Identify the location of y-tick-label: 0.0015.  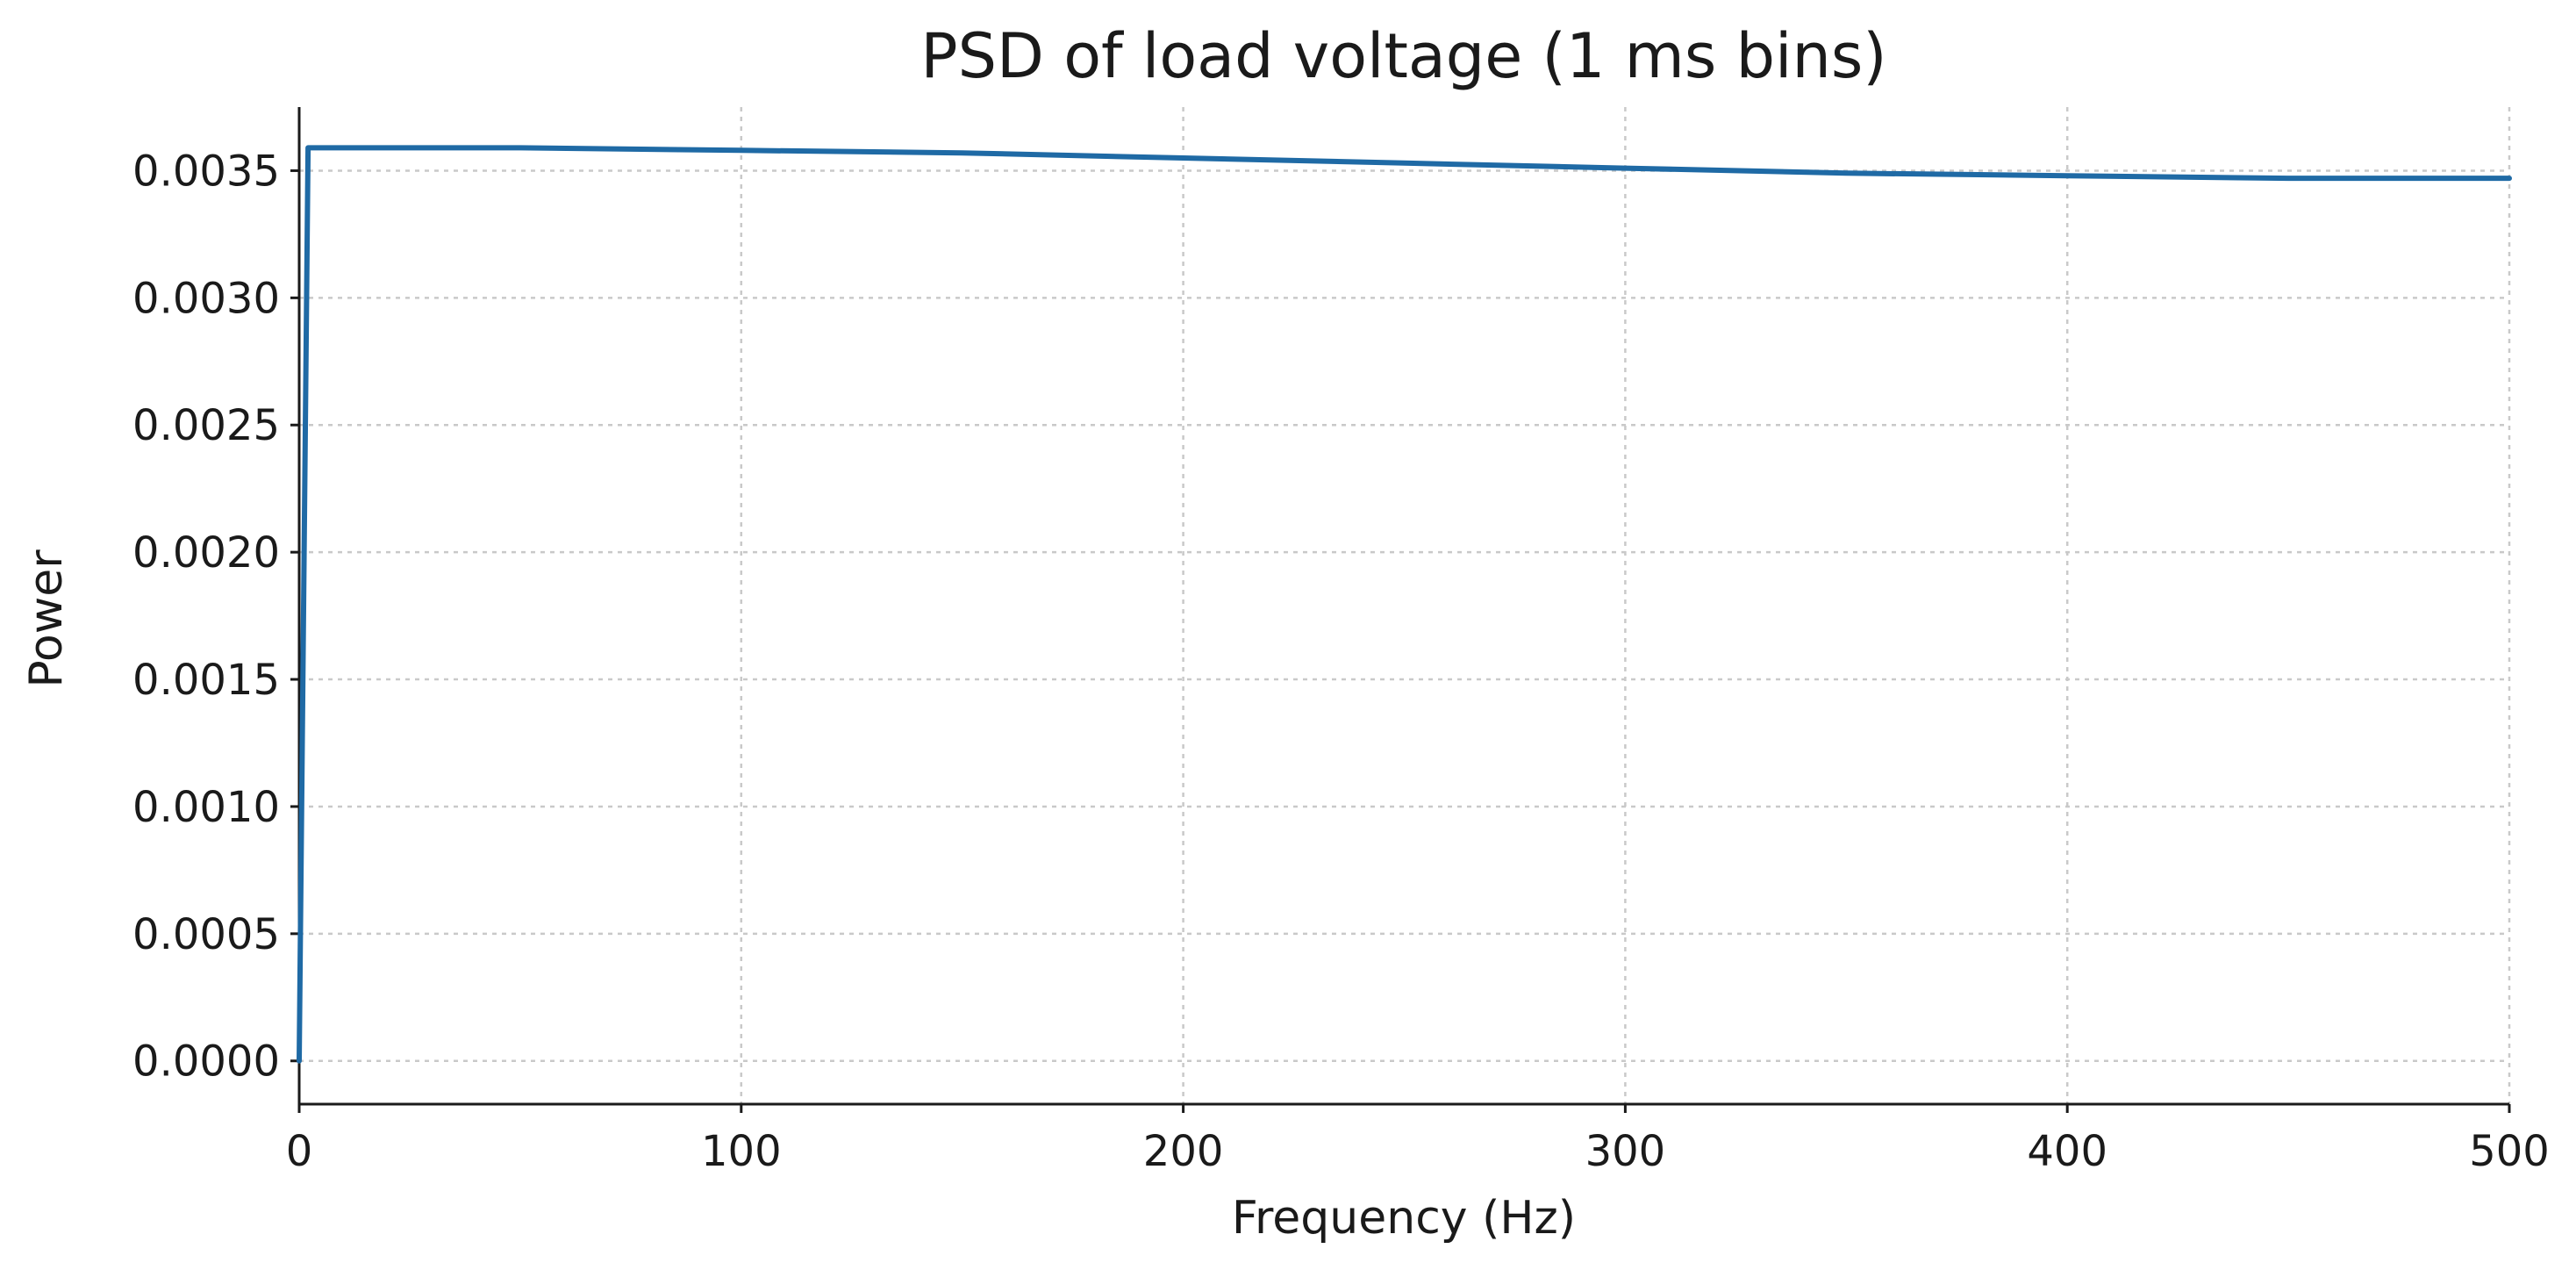
(206, 681).